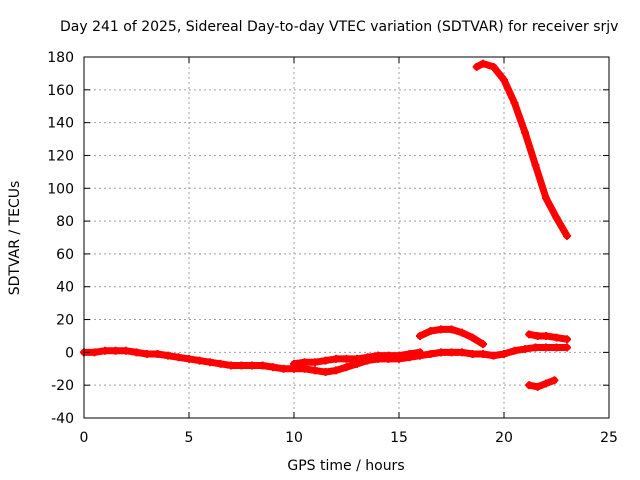 The width and height of the screenshot is (640, 480). Describe the element at coordinates (60, 124) in the screenshot. I see `y-tick-label: 140` at that location.